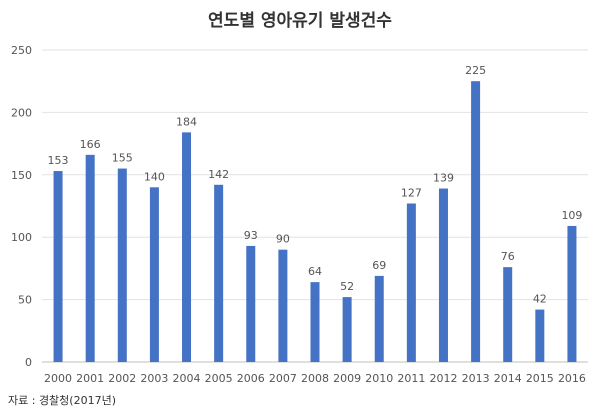 Image resolution: width=600 pixels, height=417 pixels. Describe the element at coordinates (21, 237) in the screenshot. I see `y-tick-label: 100` at that location.